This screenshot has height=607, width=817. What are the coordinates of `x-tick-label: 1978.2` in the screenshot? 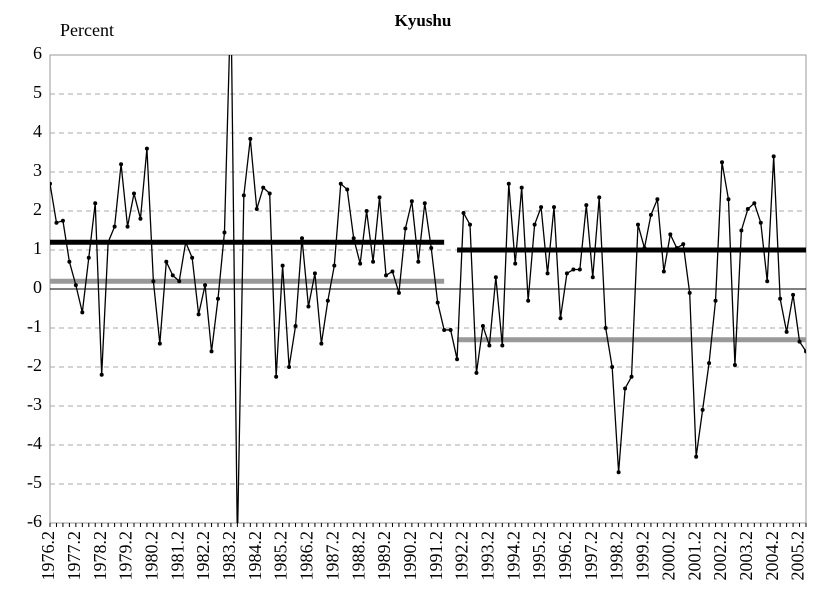 It's located at (100, 556).